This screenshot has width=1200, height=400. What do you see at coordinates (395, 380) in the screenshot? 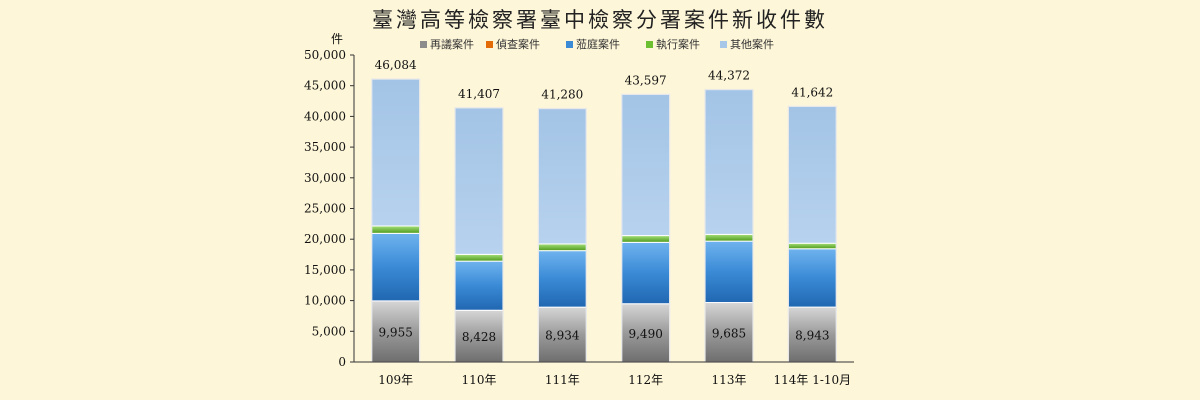
I see `x-tick-label: 109年` at bounding box center [395, 380].